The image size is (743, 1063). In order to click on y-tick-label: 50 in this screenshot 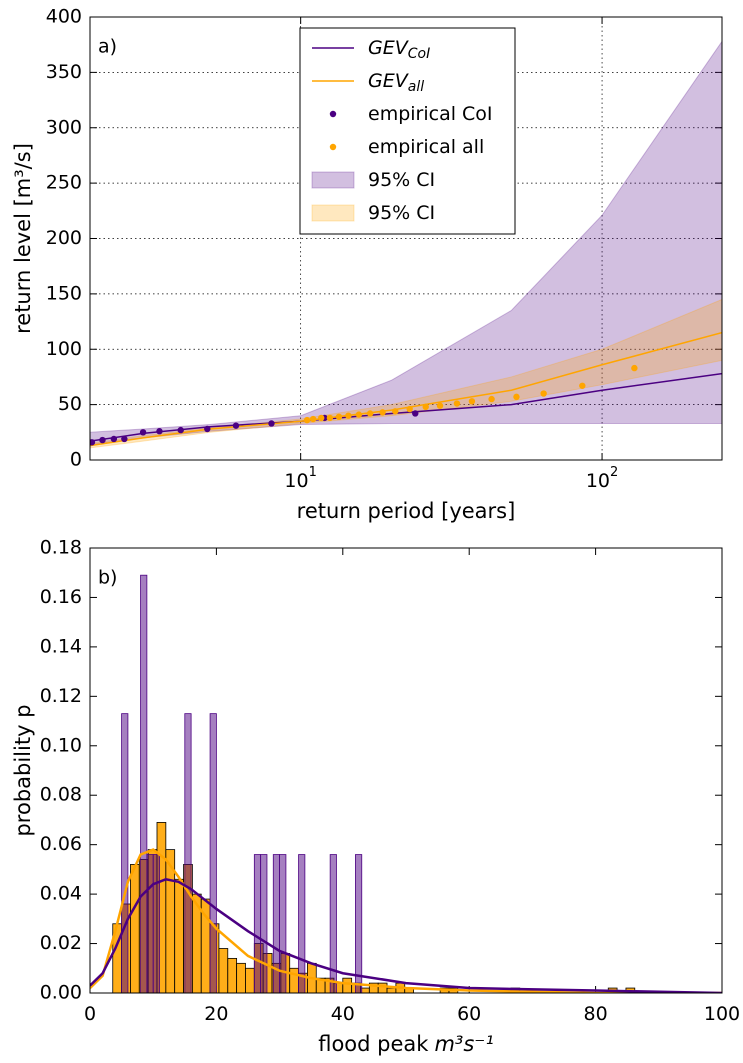, I will do `click(70, 404)`.